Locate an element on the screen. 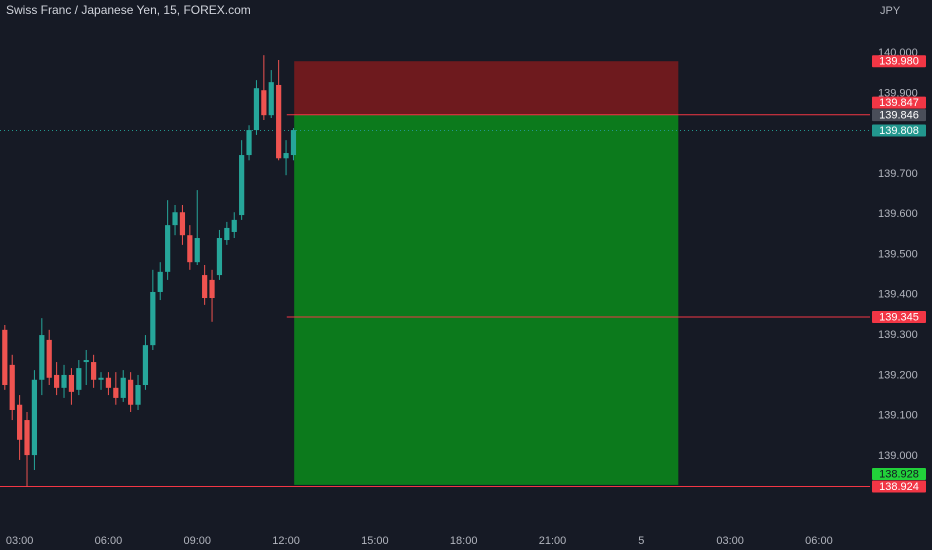 This screenshot has height=550, width=932. price-tag-label: 139.980 is located at coordinates (899, 62).